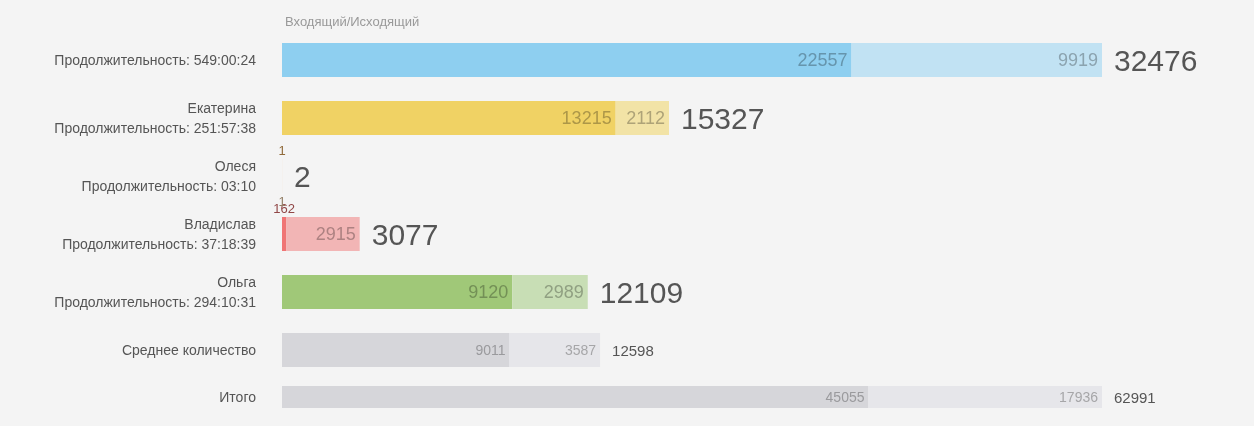 The image size is (1254, 426). What do you see at coordinates (580, 350) in the screenshot?
I see `data-label: 3587` at bounding box center [580, 350].